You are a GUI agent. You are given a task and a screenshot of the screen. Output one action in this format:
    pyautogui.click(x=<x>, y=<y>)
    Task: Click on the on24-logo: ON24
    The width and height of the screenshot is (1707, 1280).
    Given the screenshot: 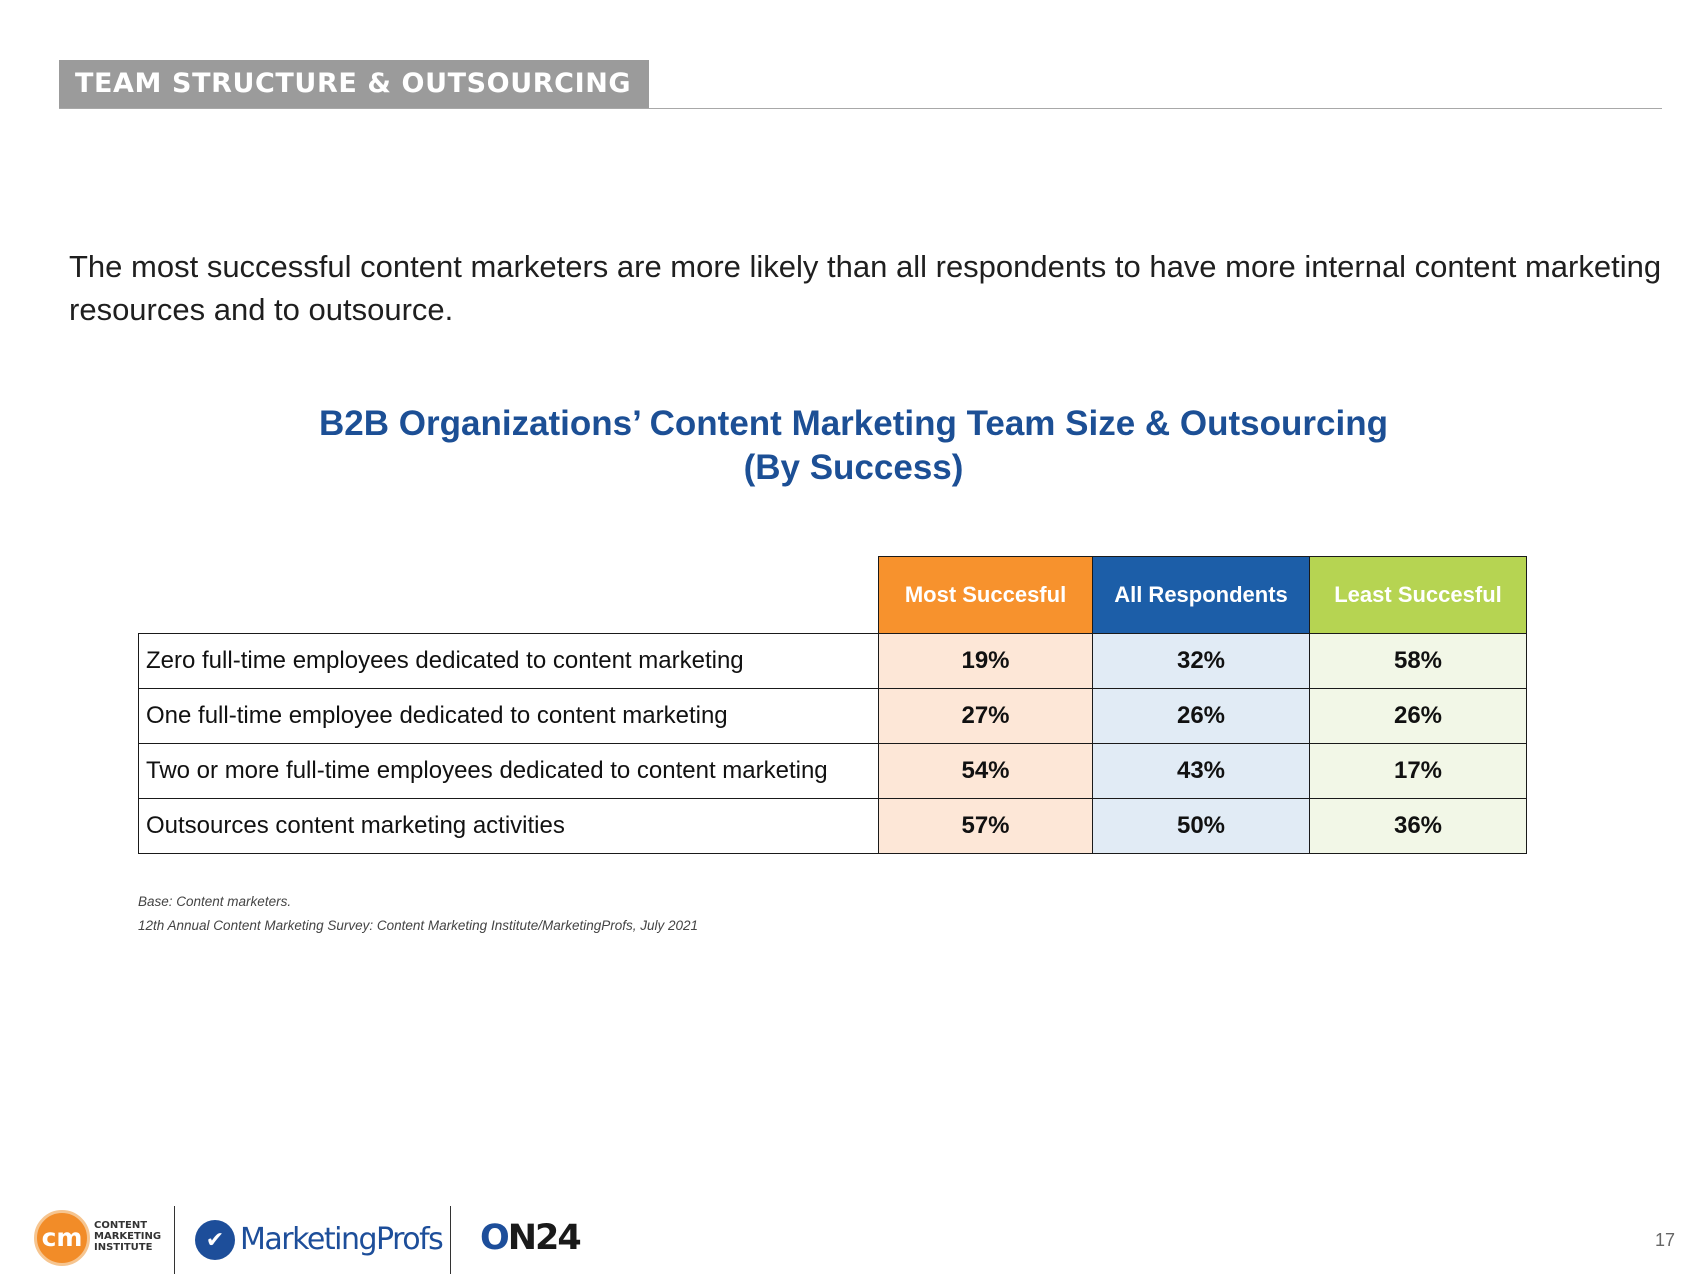 What is the action you would take?
    pyautogui.click(x=531, y=1238)
    